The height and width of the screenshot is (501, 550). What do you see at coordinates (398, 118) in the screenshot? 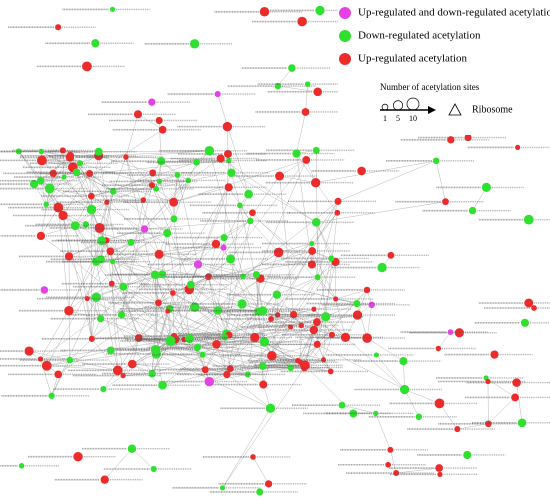
I see `size-tick-label: 5` at bounding box center [398, 118].